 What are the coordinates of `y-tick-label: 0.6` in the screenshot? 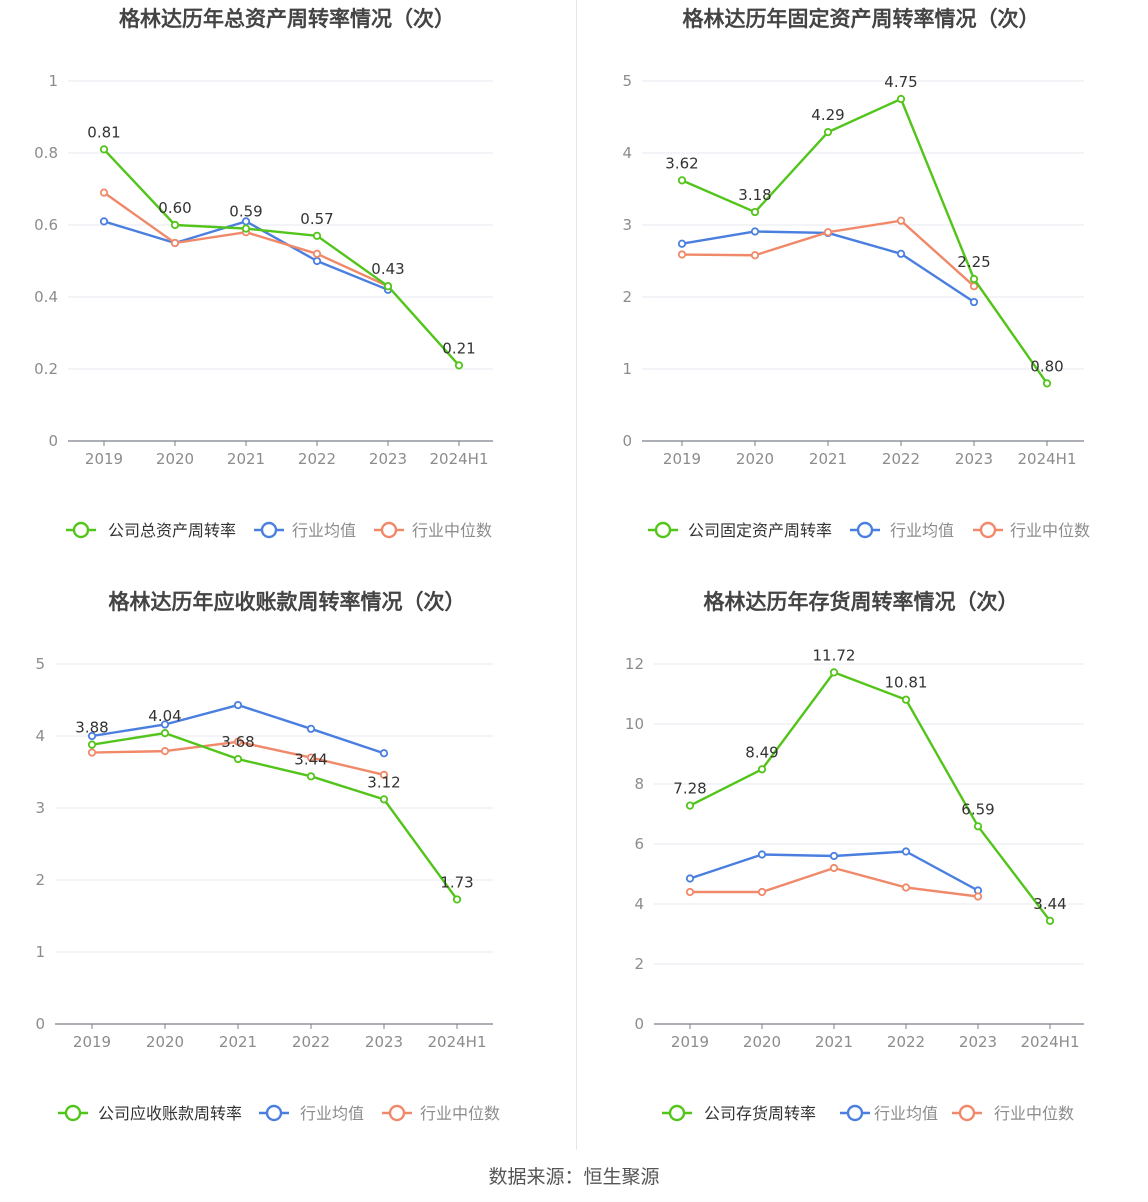 It's located at (46, 225).